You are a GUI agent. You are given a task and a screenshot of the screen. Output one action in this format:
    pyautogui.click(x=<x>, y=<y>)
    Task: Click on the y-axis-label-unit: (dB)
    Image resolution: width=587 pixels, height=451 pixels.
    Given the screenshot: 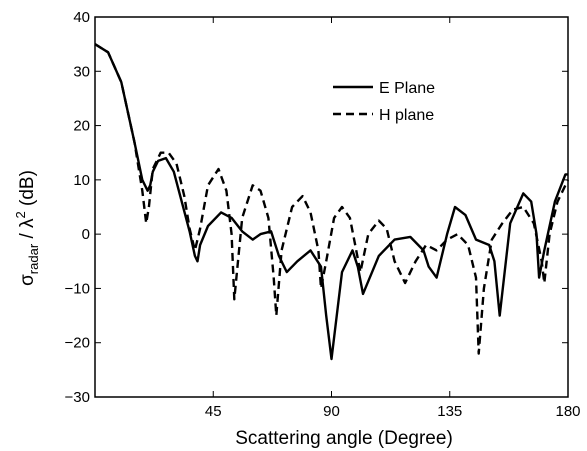 What is the action you would take?
    pyautogui.click(x=27, y=190)
    